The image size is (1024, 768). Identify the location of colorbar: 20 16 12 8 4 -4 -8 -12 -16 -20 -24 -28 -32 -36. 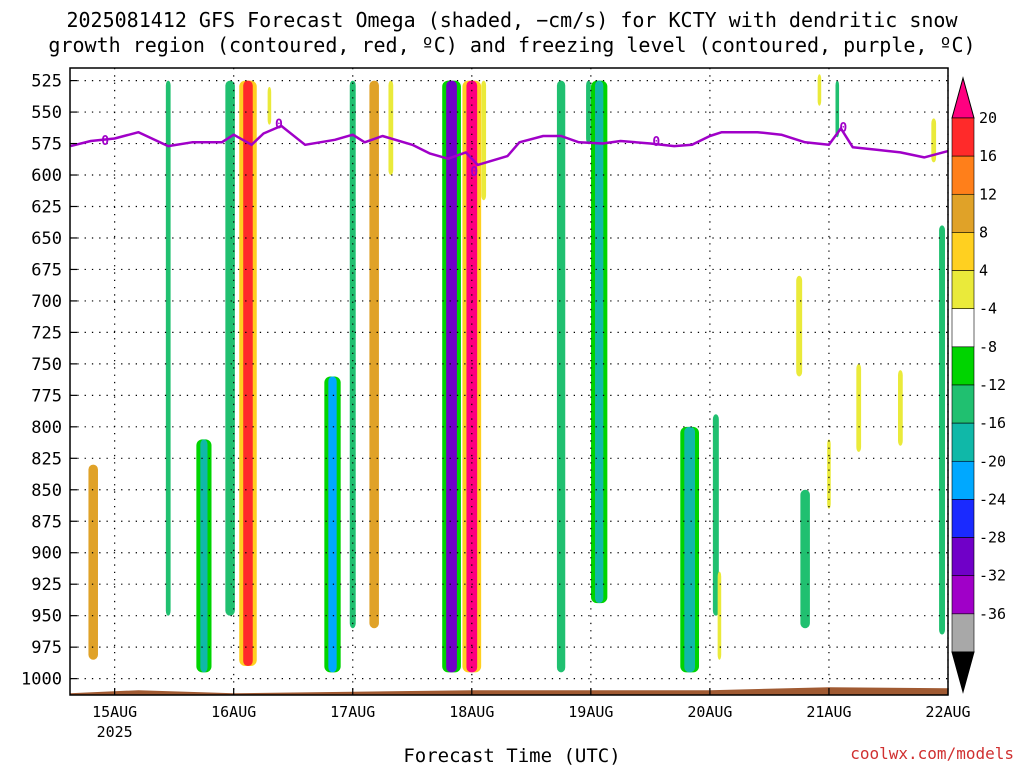
(978, 385).